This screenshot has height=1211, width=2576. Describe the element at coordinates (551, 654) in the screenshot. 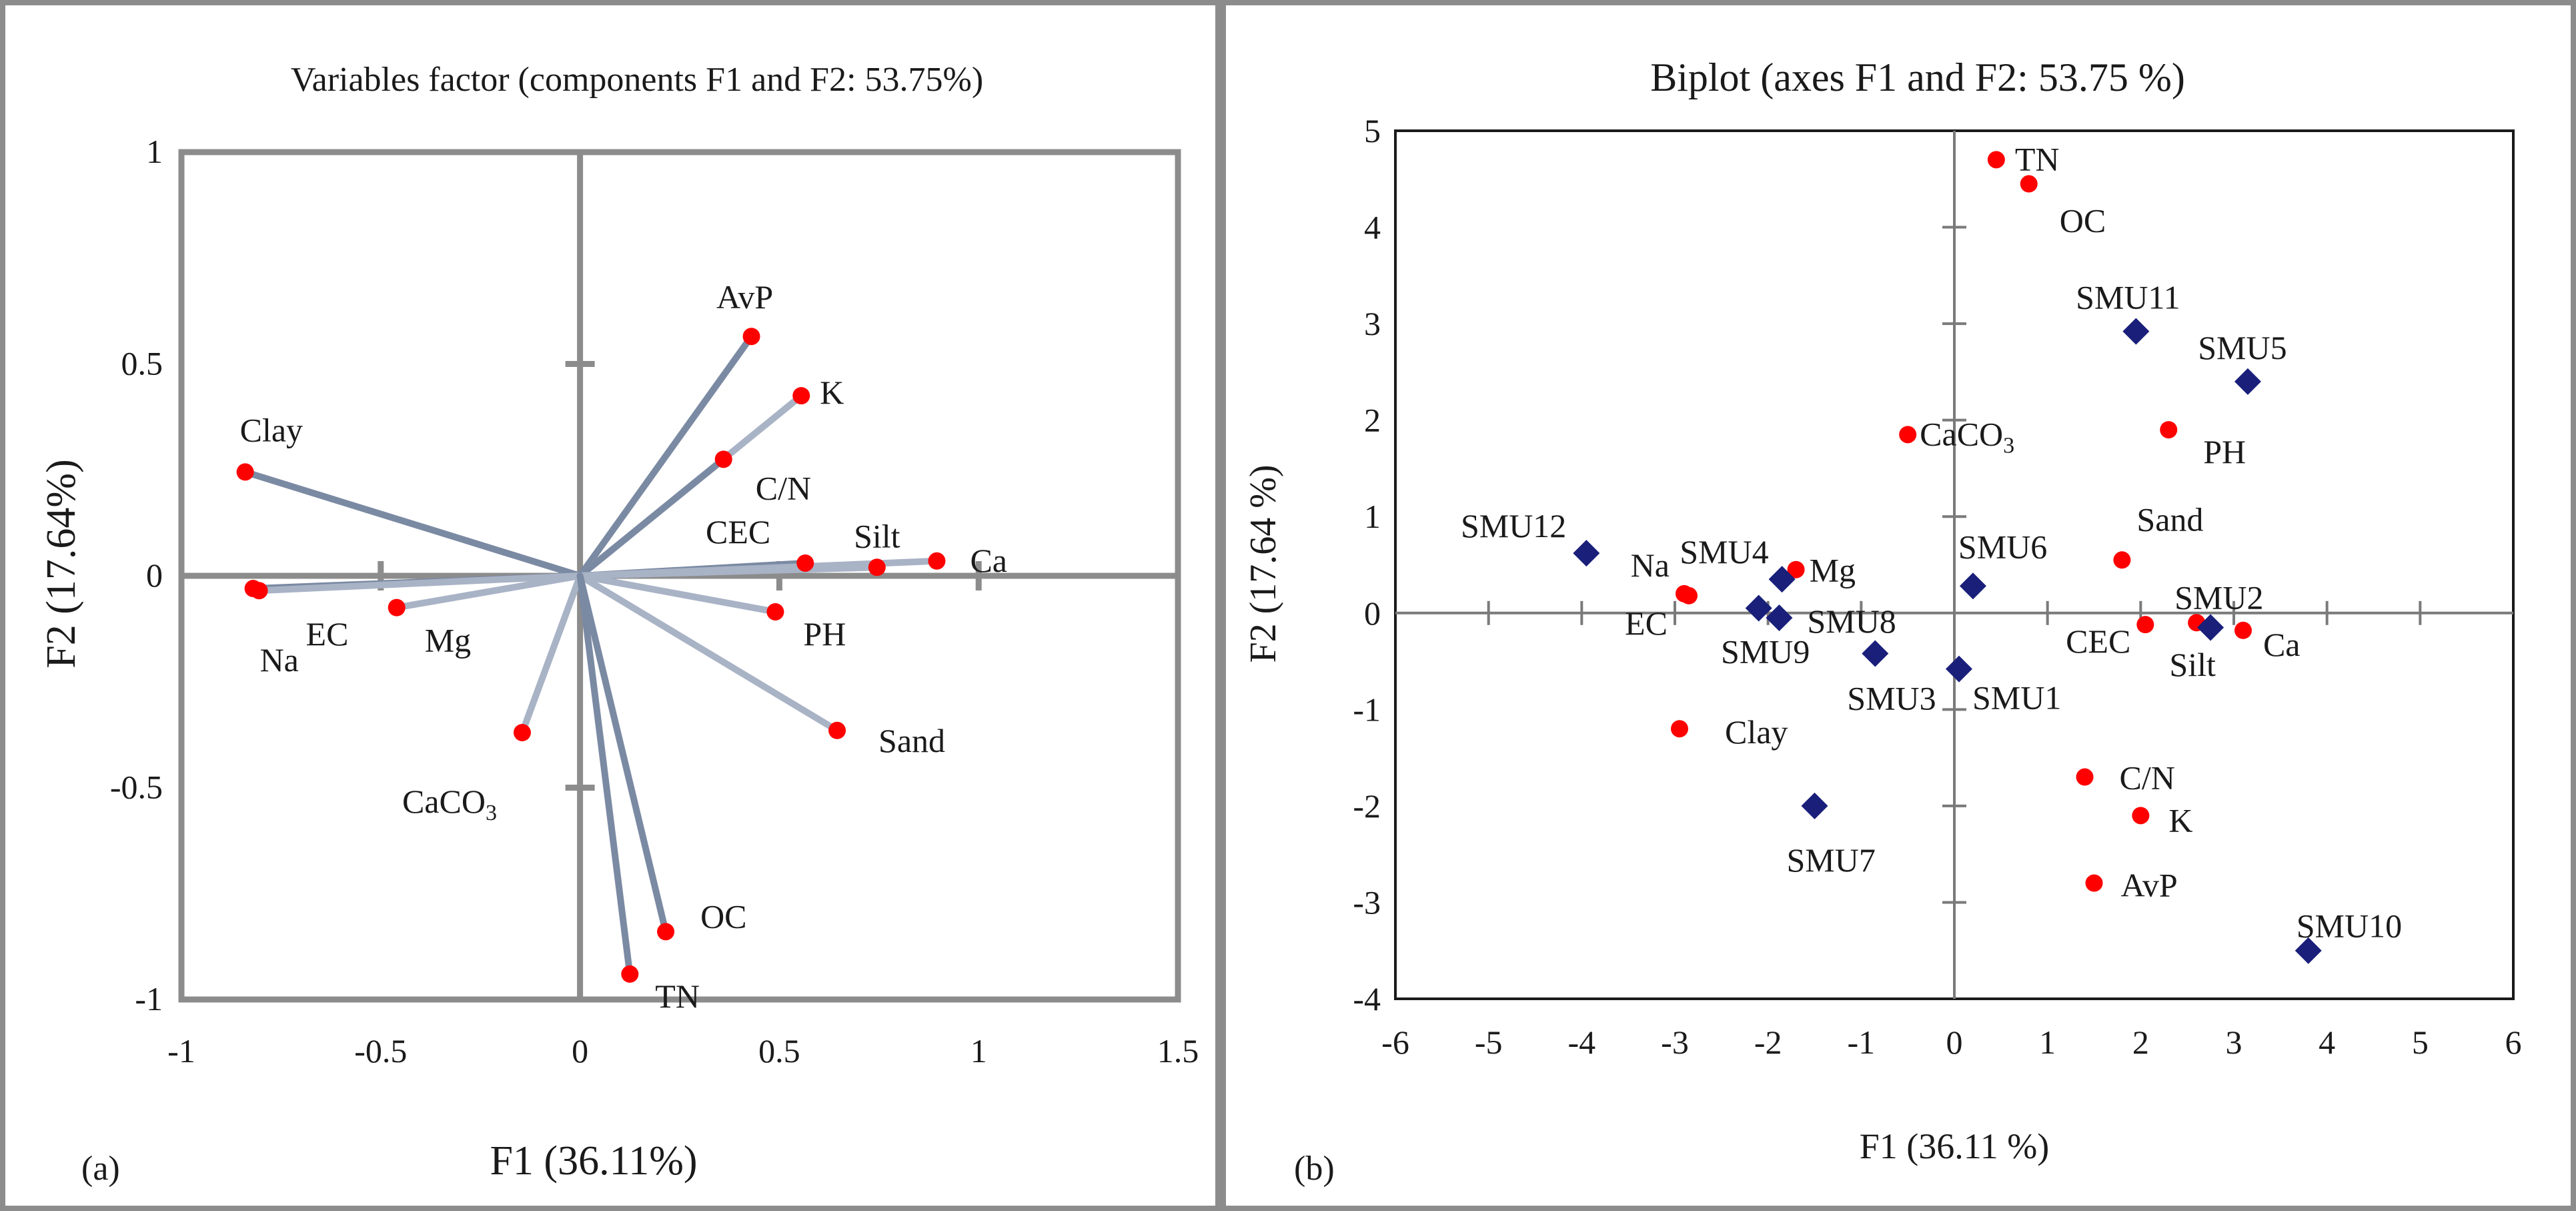

I see `vector-caco3` at that location.